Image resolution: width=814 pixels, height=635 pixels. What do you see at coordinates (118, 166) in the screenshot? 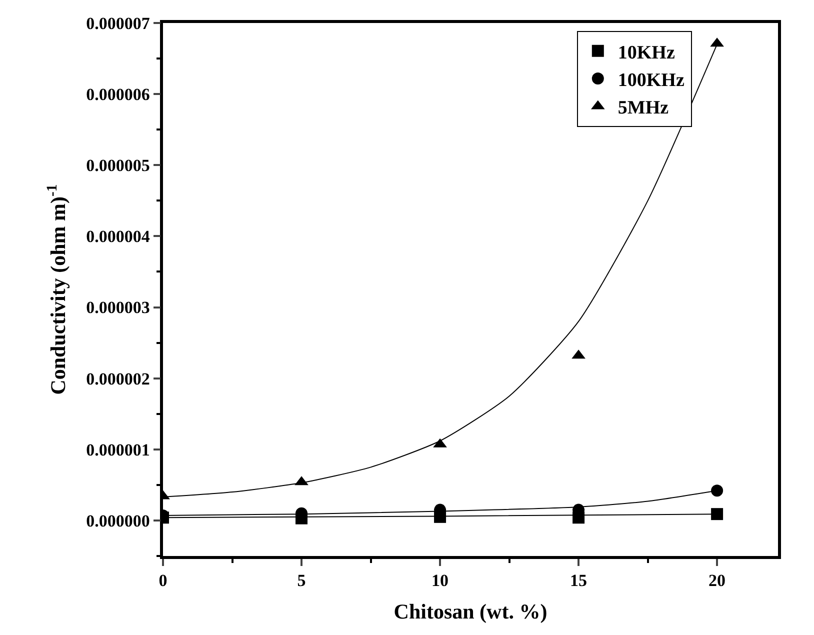
I see `y-tick-label: 0.000005` at bounding box center [118, 166].